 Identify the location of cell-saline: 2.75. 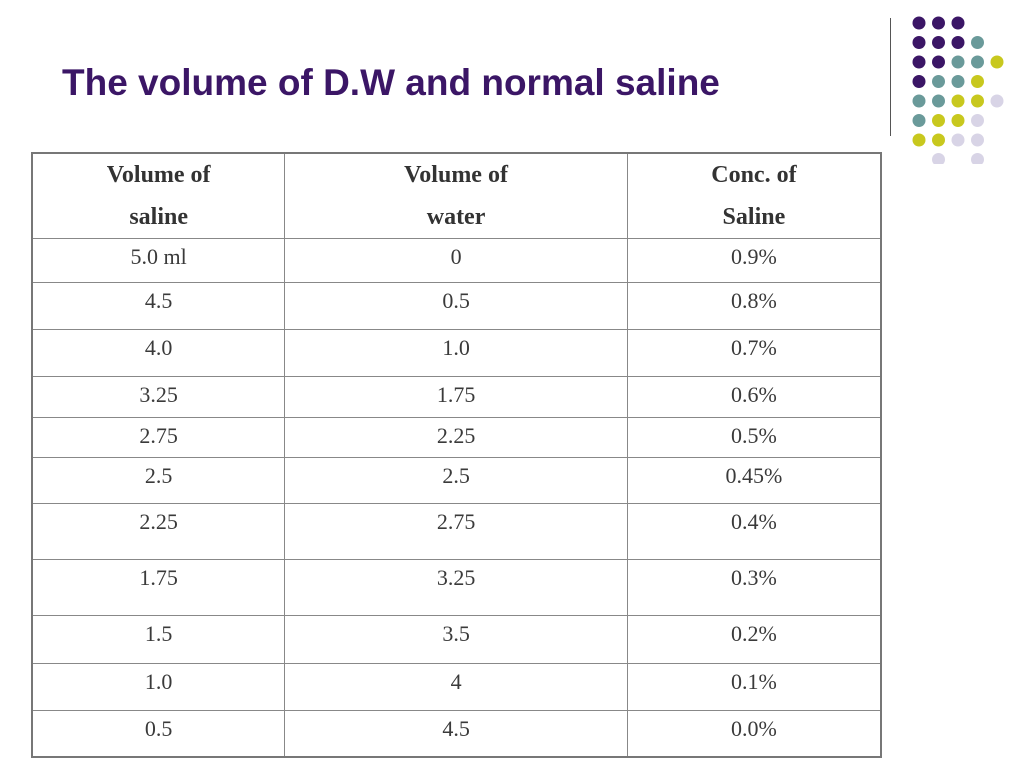
(158, 437).